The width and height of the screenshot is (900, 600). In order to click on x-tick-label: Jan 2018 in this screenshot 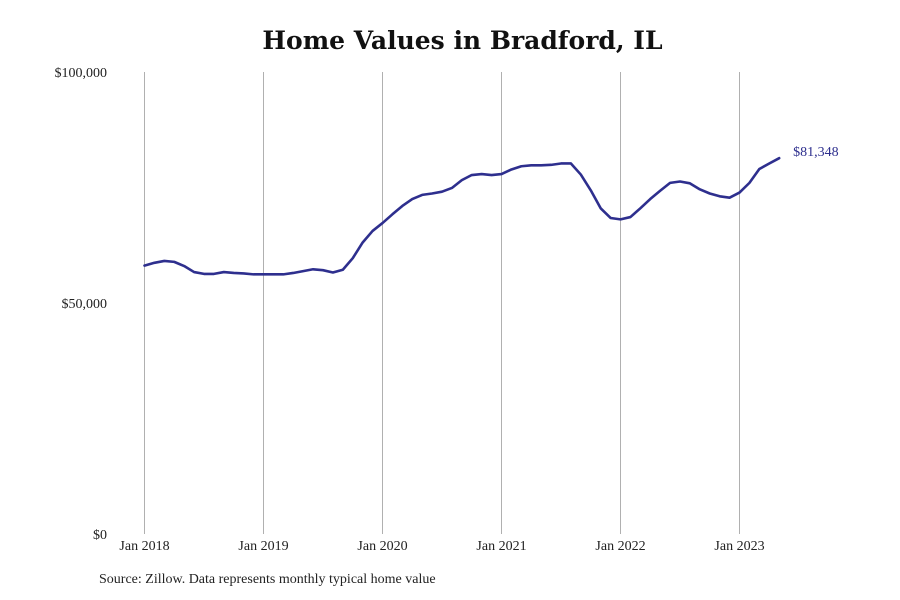, I will do `click(144, 546)`.